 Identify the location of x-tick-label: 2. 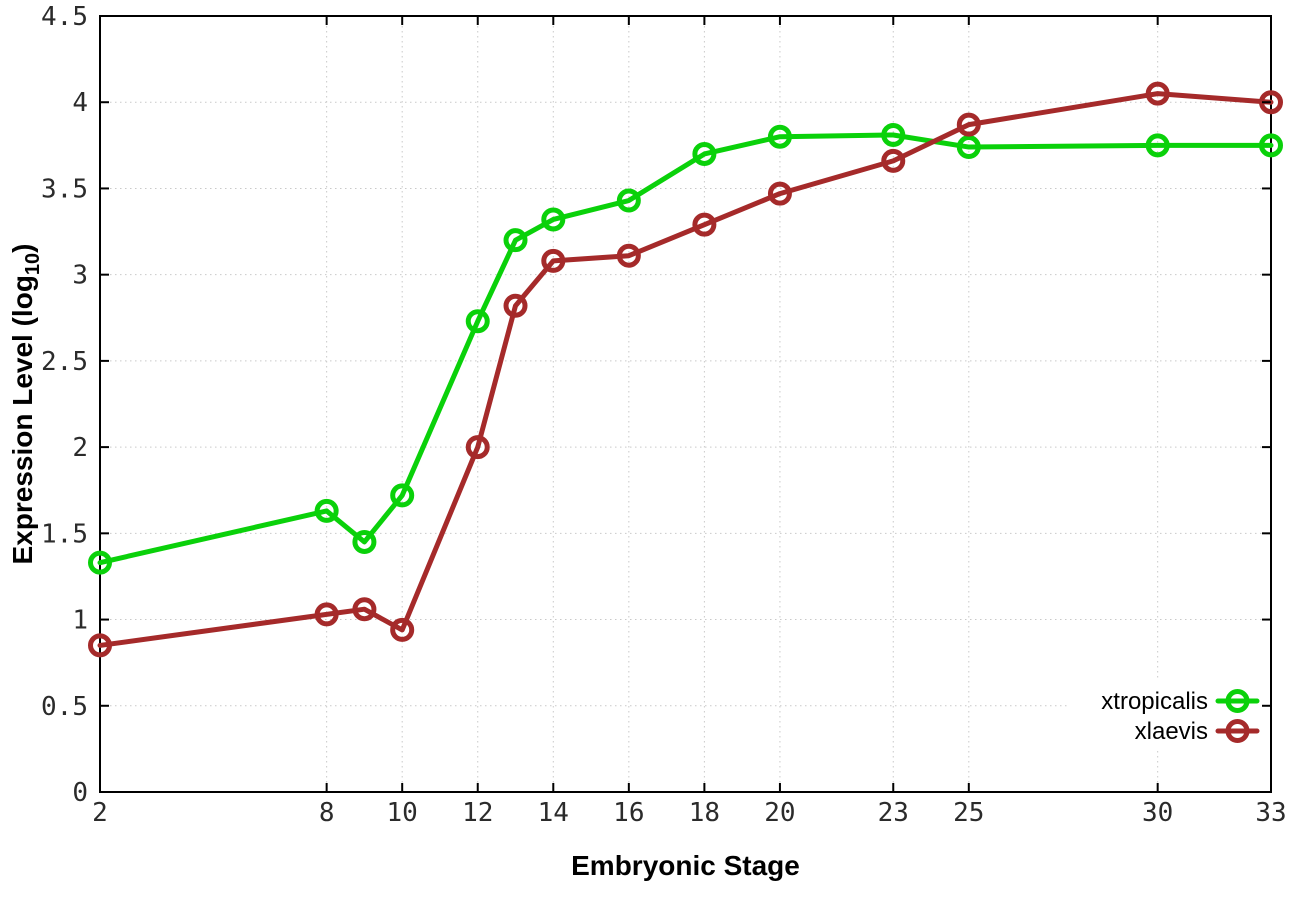
(100, 813).